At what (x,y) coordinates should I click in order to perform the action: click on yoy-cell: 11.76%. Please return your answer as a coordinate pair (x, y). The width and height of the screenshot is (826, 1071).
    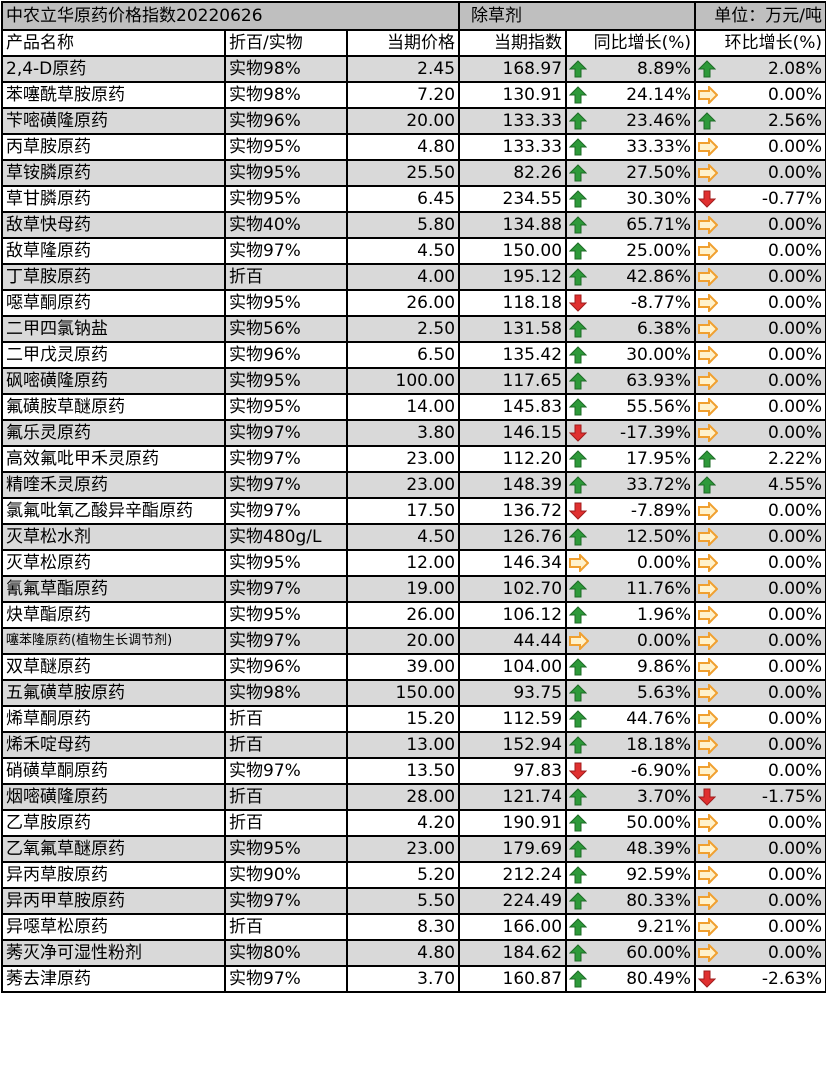
    Looking at the image, I should click on (631, 589).